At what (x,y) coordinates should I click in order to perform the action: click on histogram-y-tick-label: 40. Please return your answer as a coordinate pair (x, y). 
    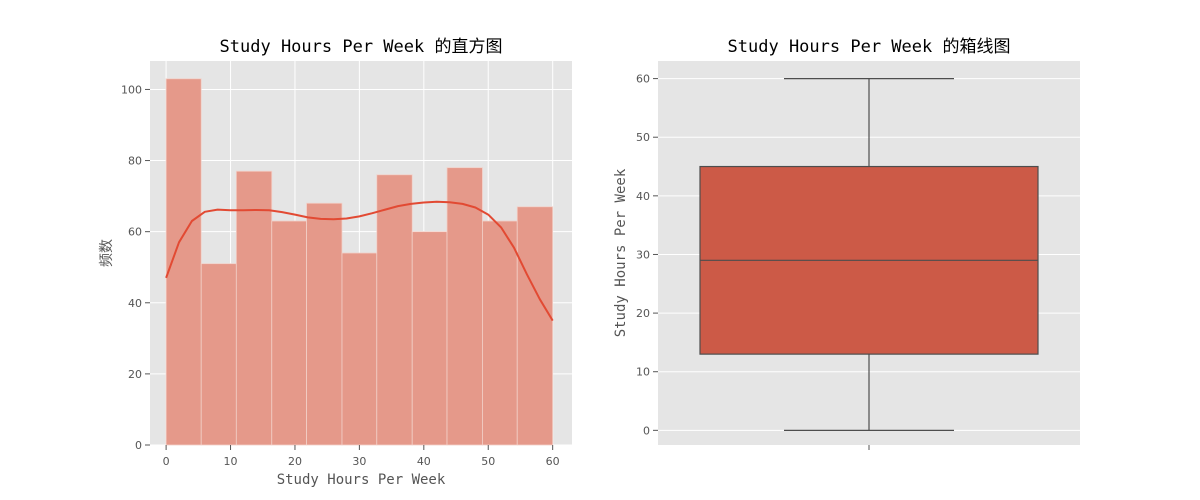
    Looking at the image, I should click on (135, 303).